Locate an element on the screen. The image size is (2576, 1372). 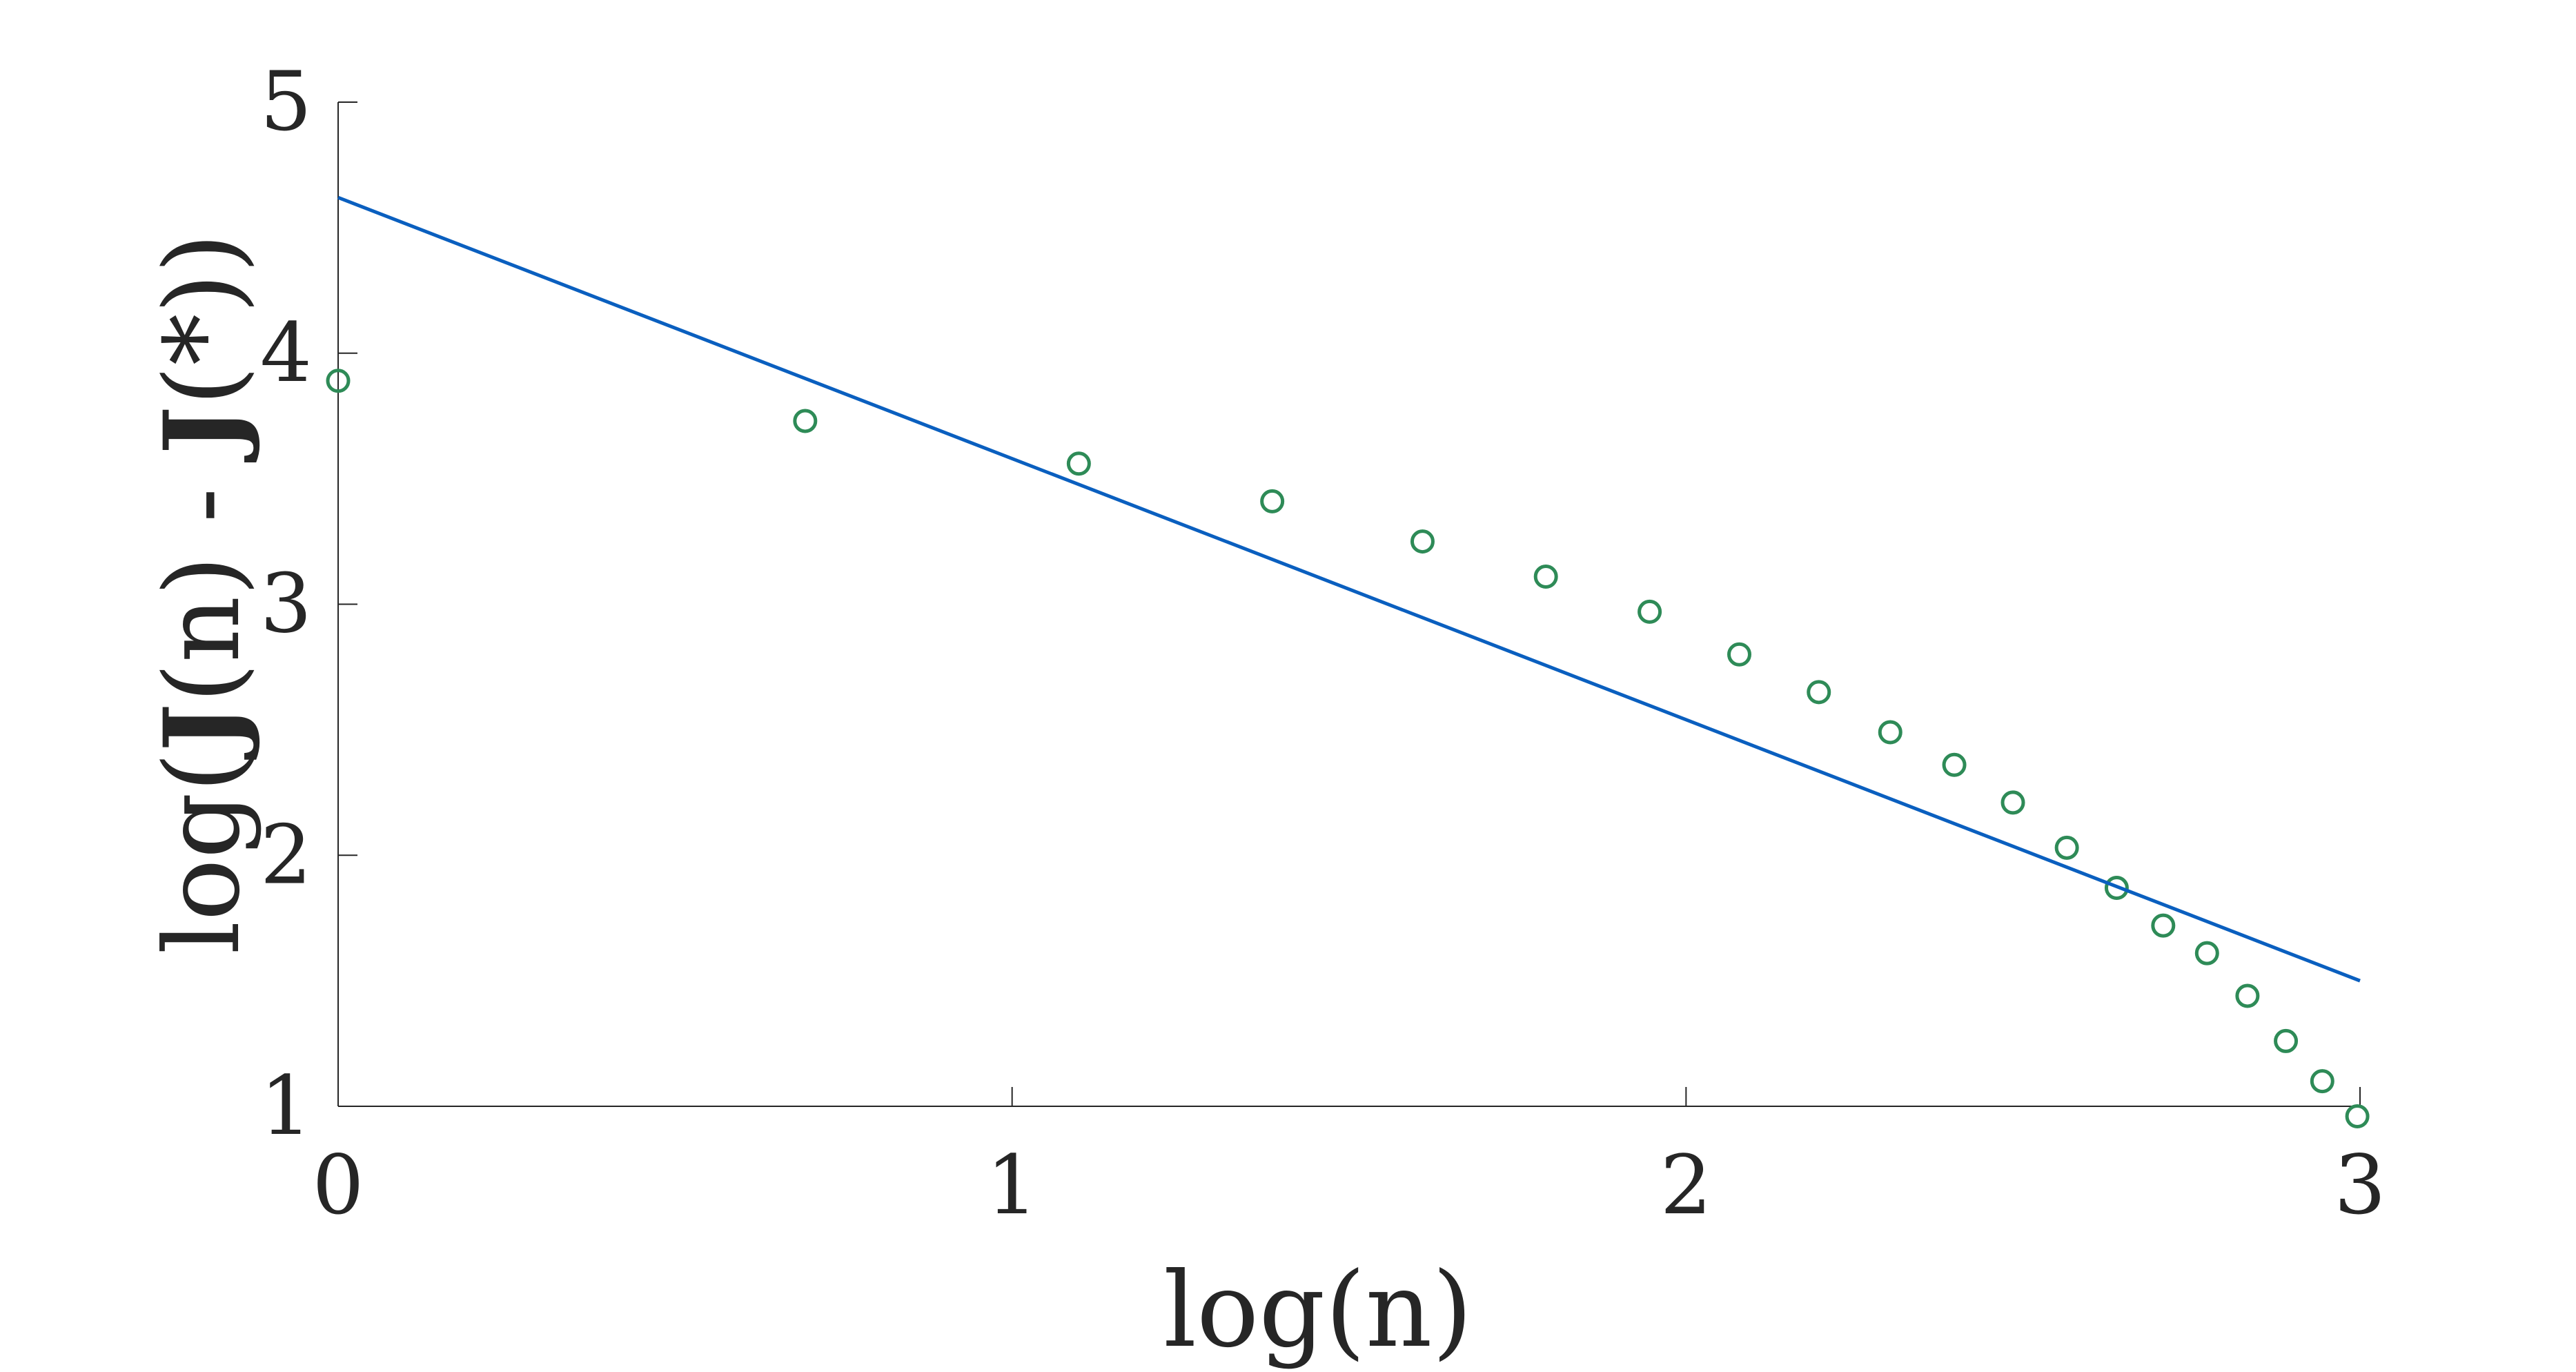
x-tick-label: 1 is located at coordinates (1012, 1185).